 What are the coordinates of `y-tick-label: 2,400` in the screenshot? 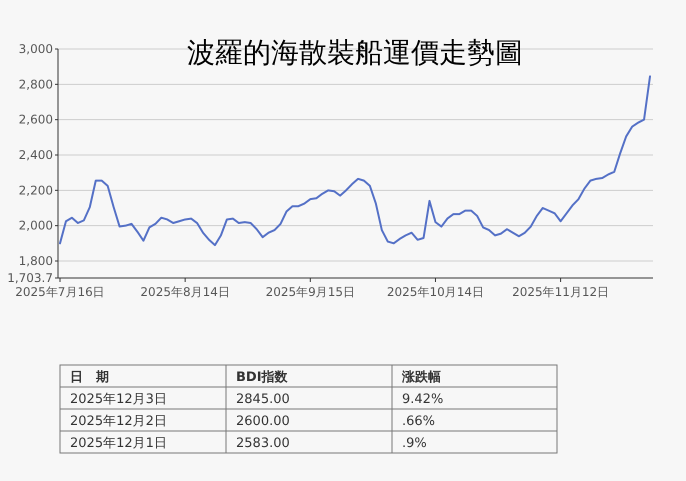 It's located at (35, 155).